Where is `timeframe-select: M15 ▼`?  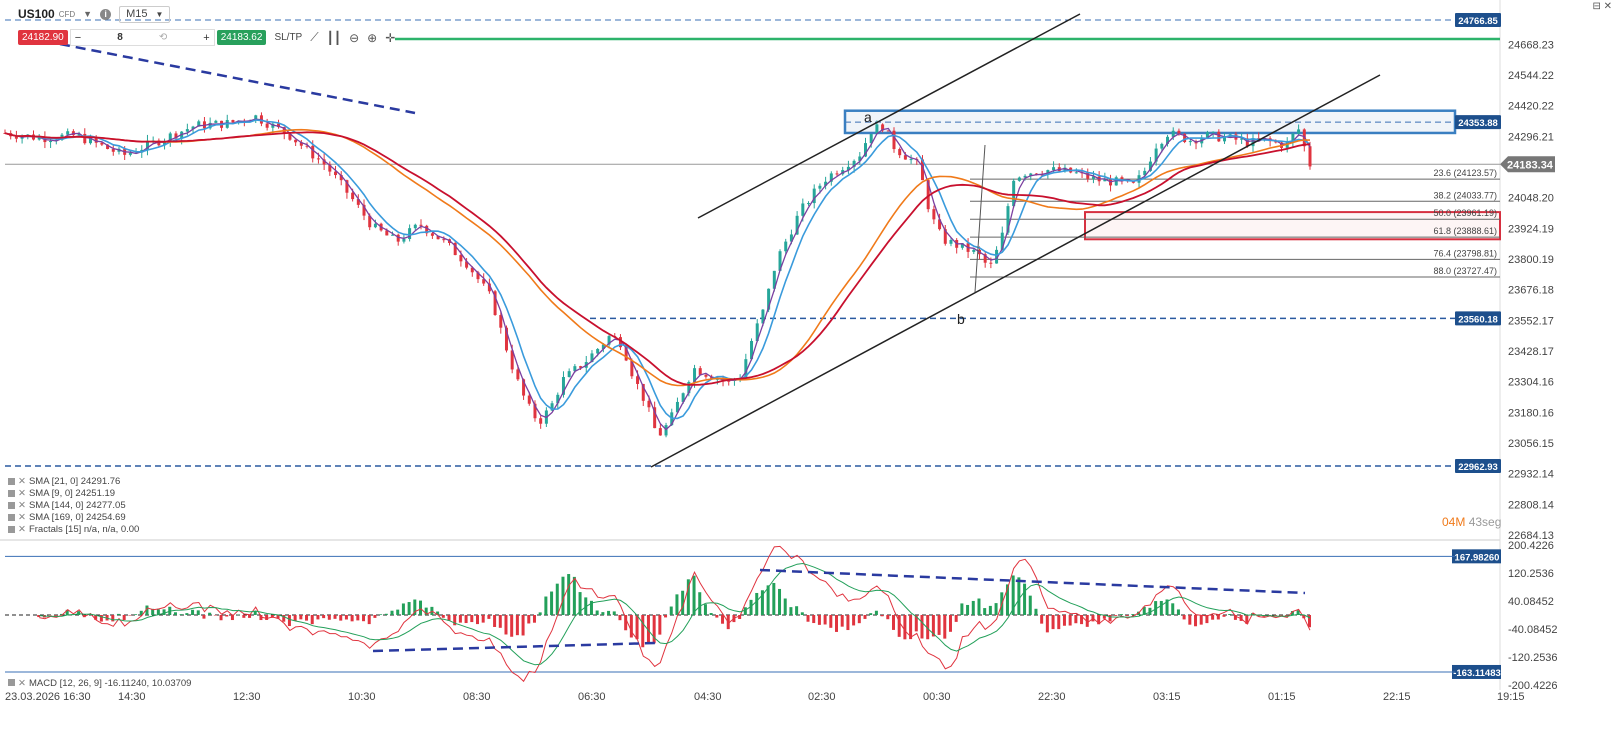
timeframe-select: M15 ▼ is located at coordinates (145, 14).